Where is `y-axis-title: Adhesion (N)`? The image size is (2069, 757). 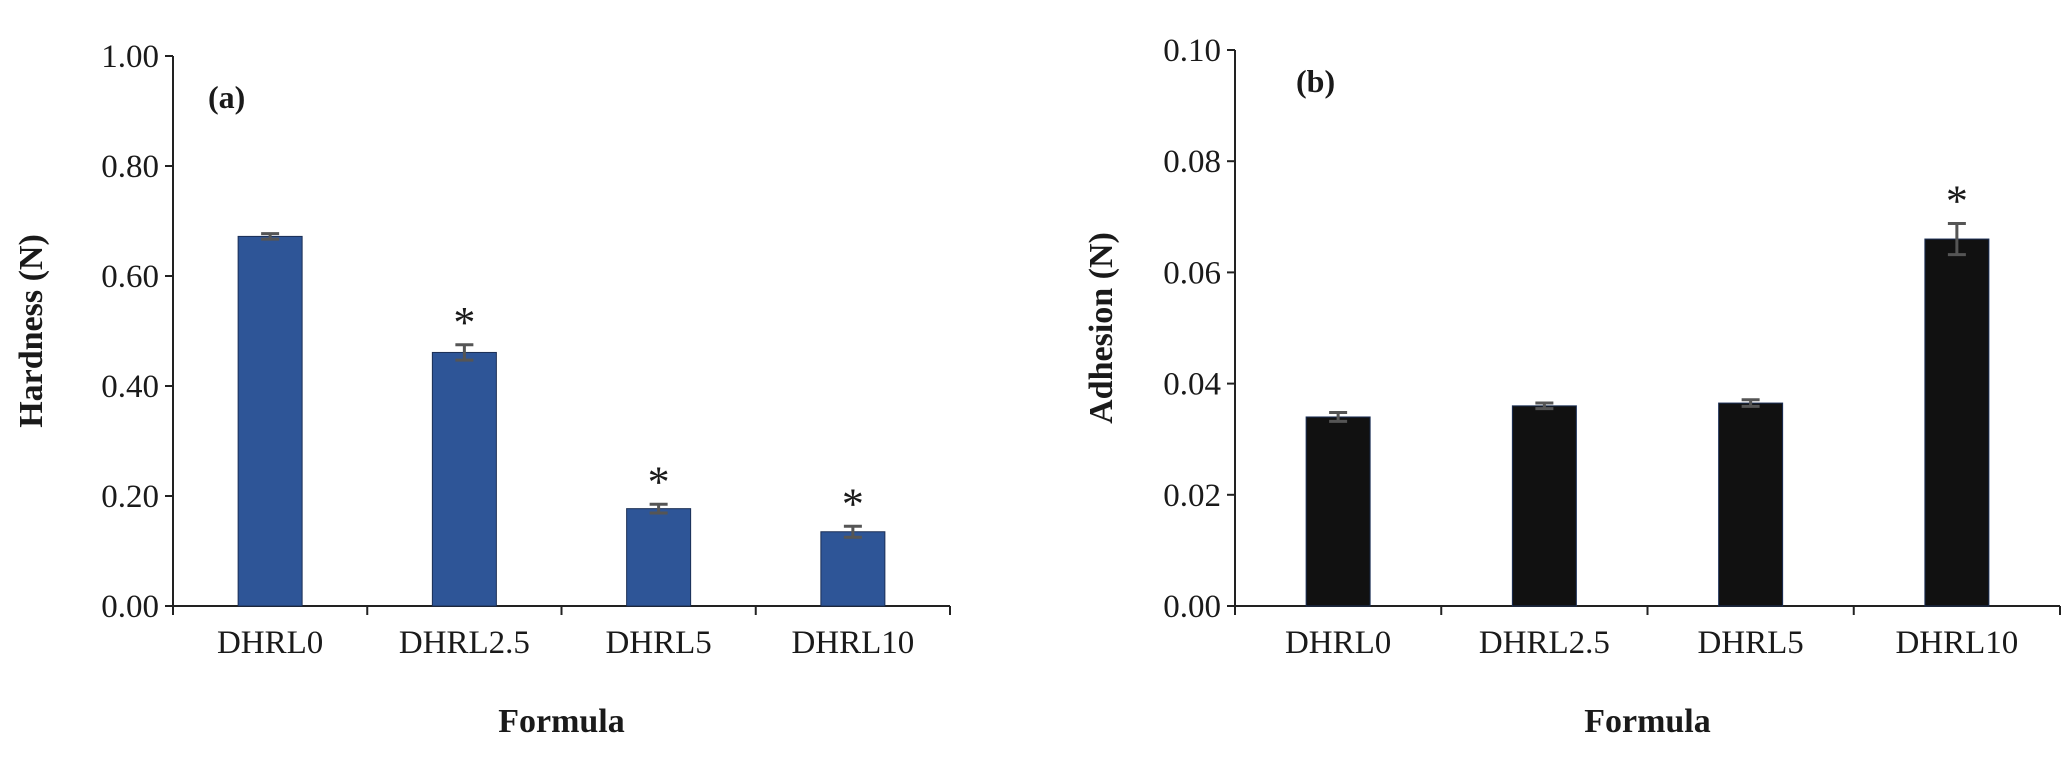
y-axis-title: Adhesion (N) is located at coordinates (1101, 328).